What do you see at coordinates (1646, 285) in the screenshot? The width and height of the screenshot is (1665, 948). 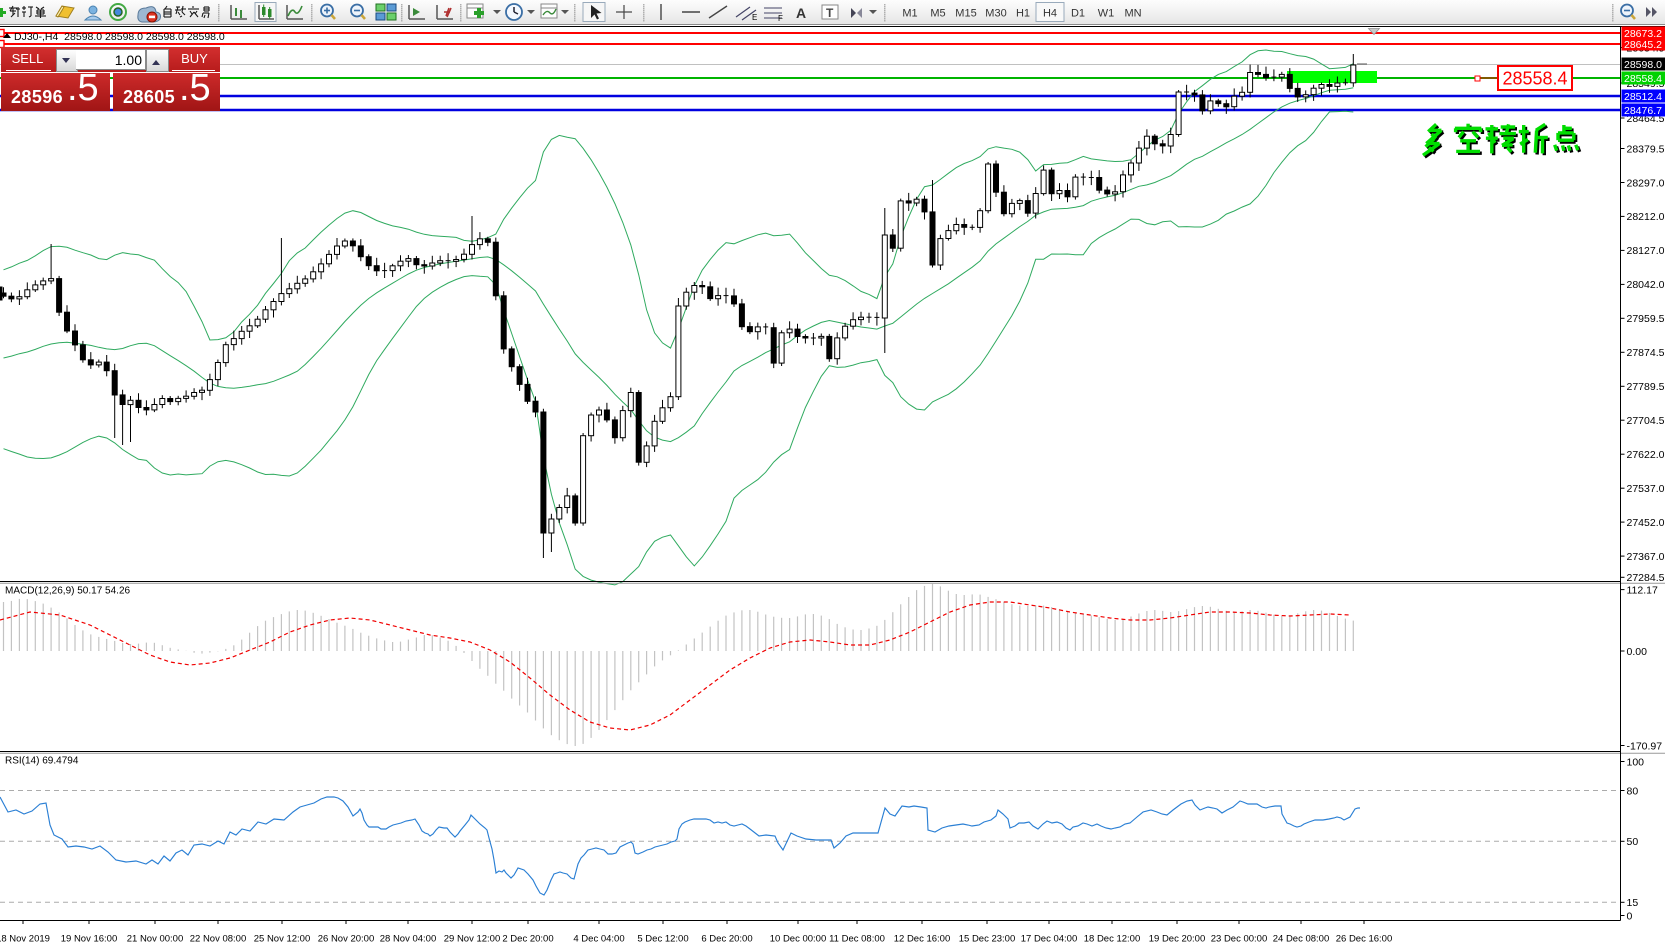 I see `svg-text: 28042.0` at bounding box center [1646, 285].